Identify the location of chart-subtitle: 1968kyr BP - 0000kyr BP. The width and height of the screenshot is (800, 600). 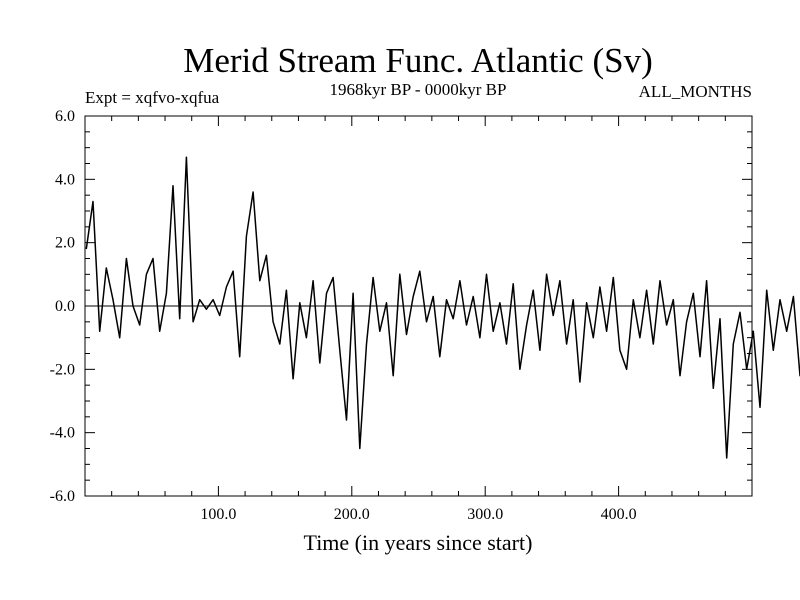
(418, 89).